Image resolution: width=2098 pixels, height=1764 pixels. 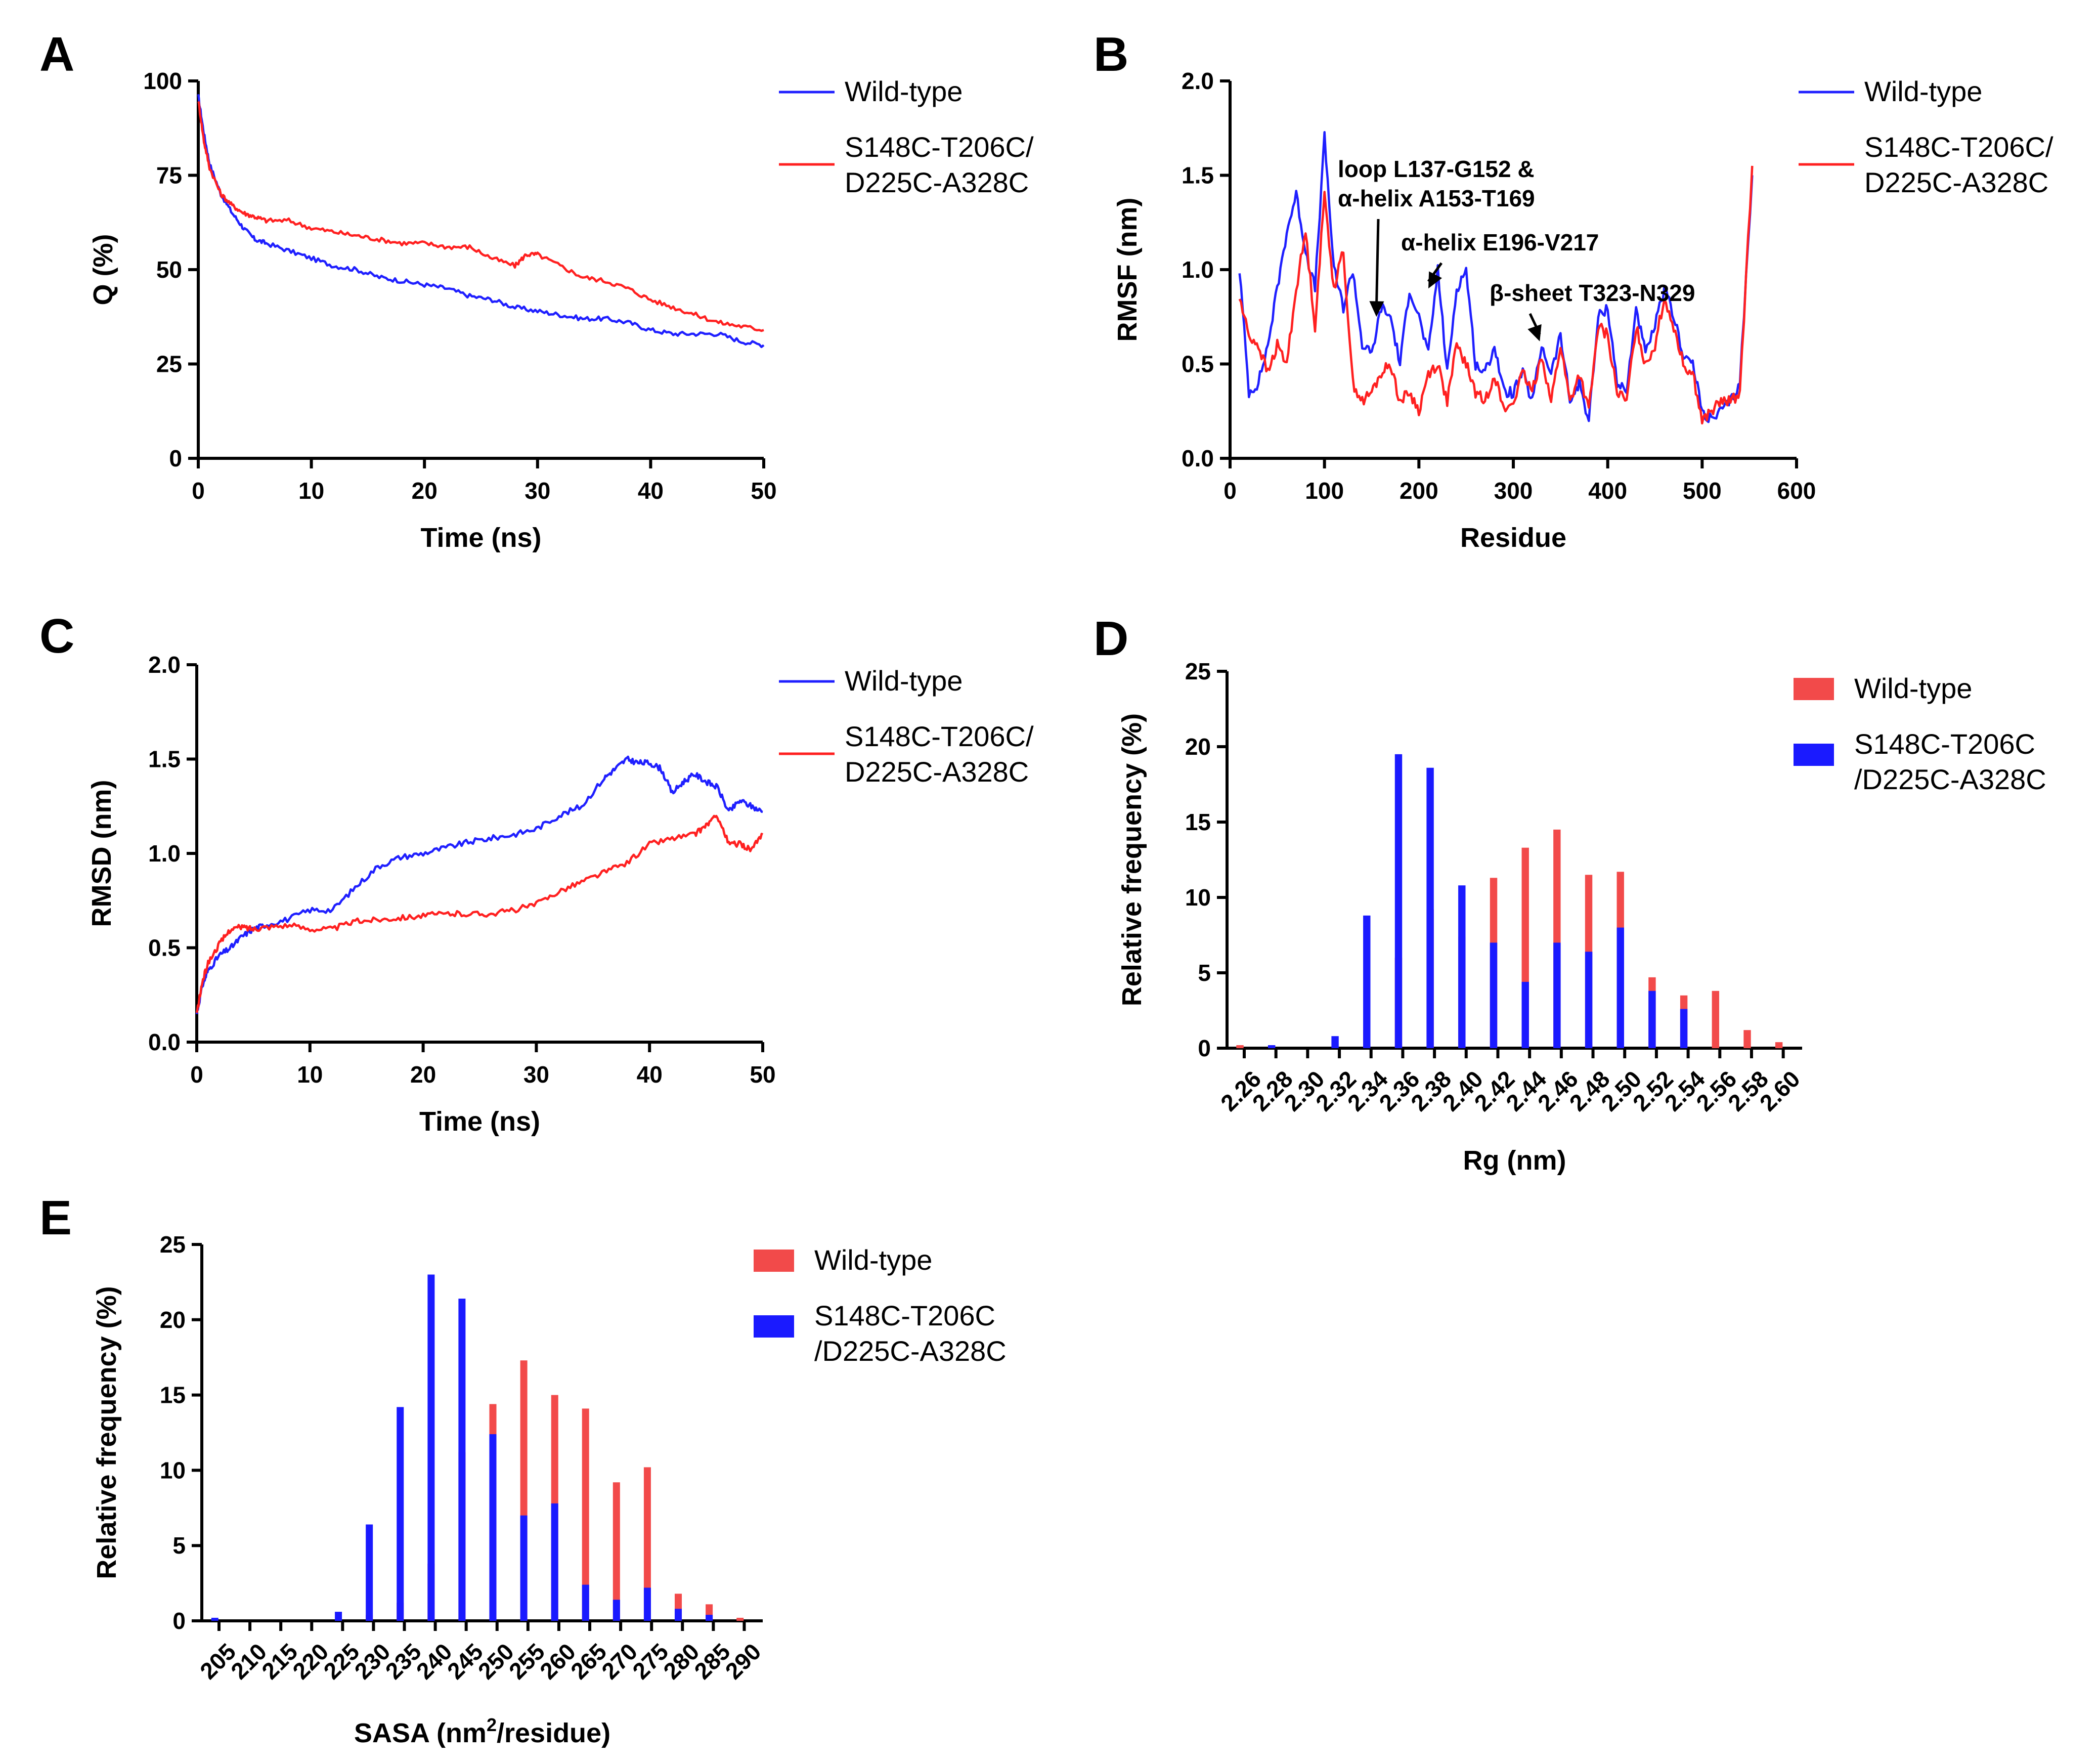 I want to click on annotation-text: loop L137-G152 &, so click(x=1437, y=169).